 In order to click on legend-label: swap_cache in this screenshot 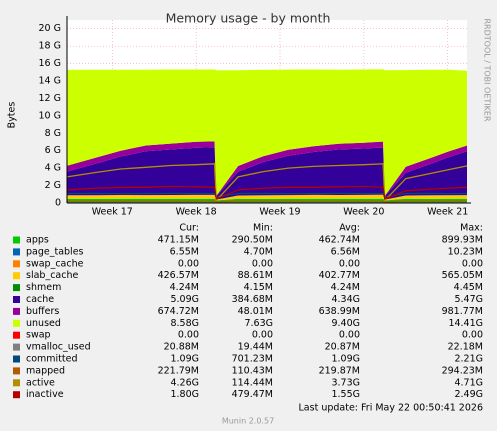, I will do `click(55, 263)`.